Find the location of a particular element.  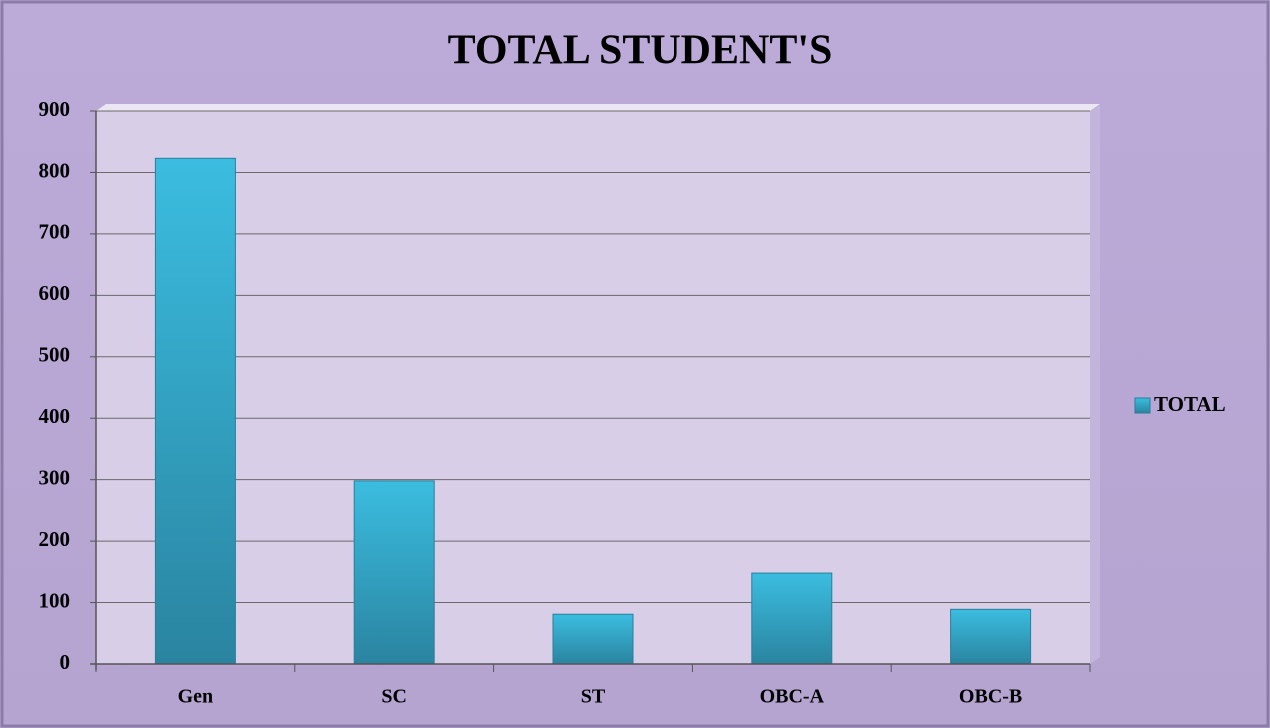

x-tick-label: Gen is located at coordinates (196, 697).